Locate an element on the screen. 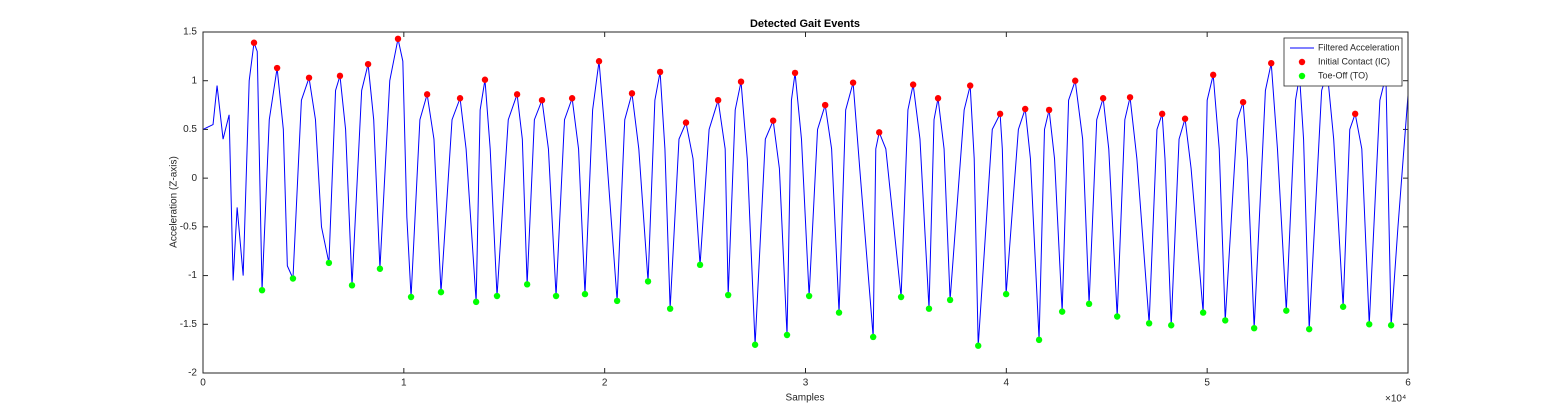  y-tick-label: -1.5 is located at coordinates (189, 324).